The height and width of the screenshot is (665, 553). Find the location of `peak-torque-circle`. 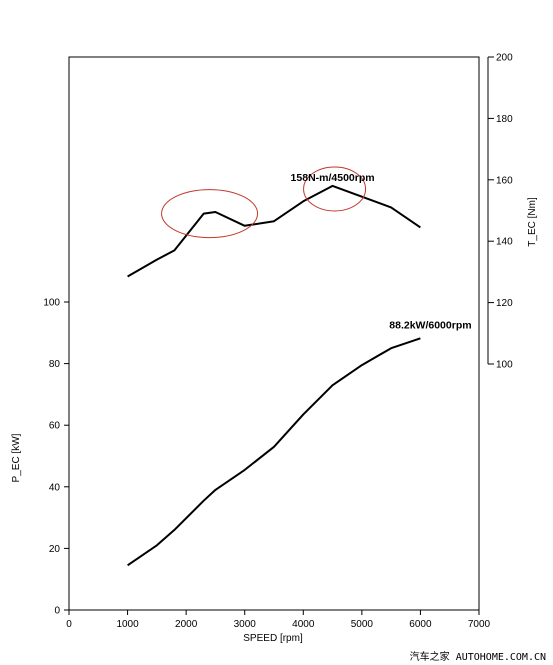

peak-torque-circle is located at coordinates (335, 189).